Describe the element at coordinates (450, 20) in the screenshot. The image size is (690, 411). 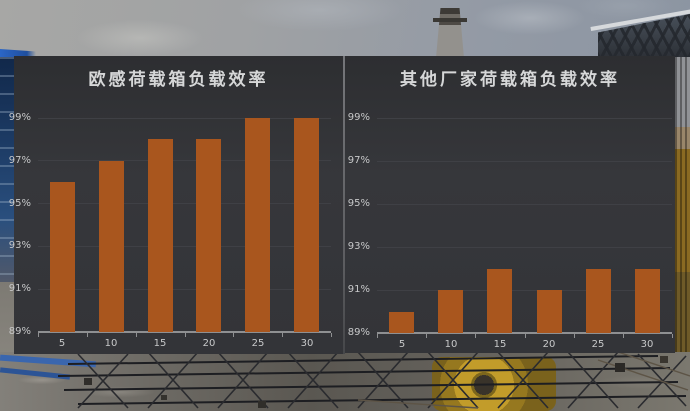
I see `photo-chimney-platform` at that location.